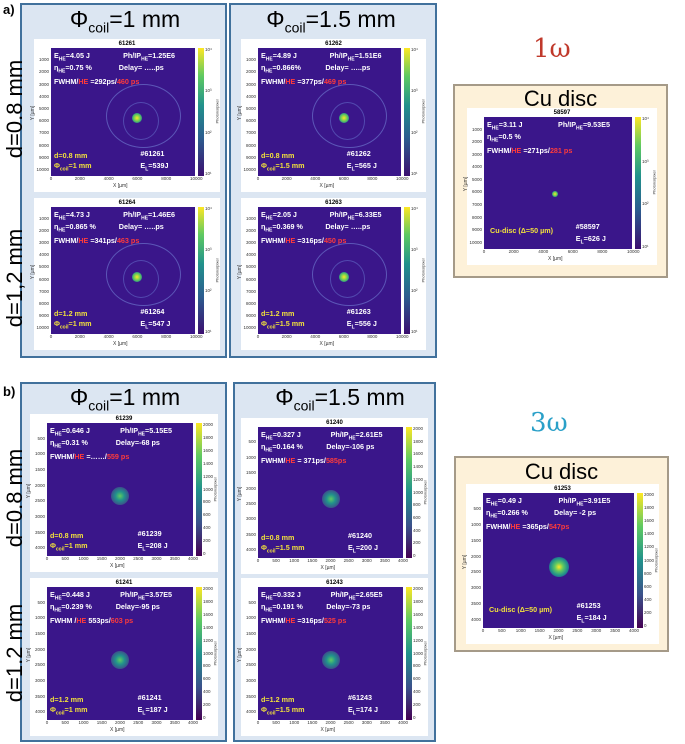  I want to click on a-cu-x-tick: 6000, so click(572, 251).